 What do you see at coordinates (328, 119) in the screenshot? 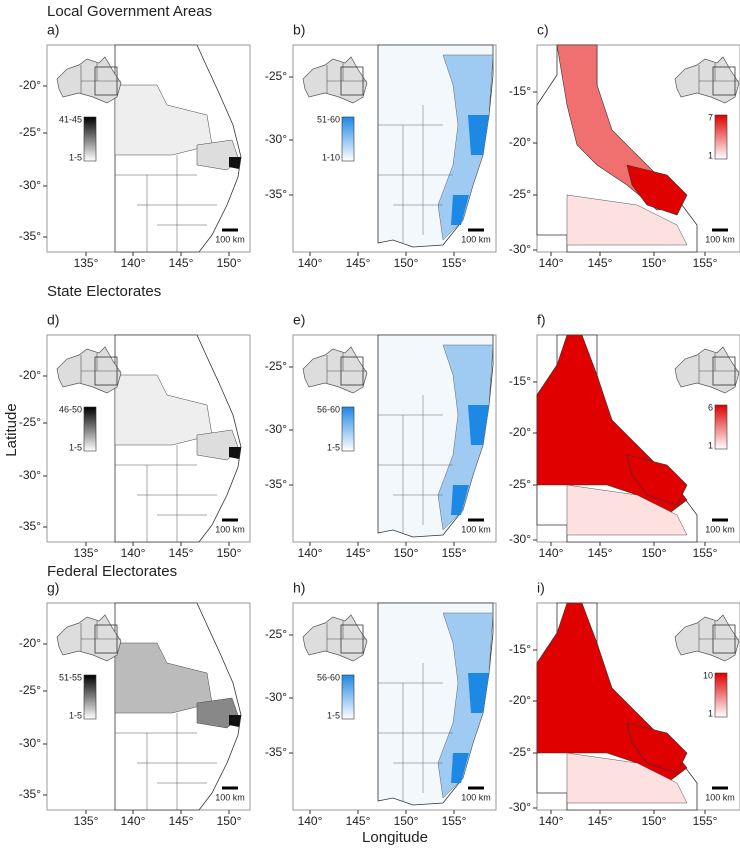
I see `legend-max-label: 51-60` at bounding box center [328, 119].